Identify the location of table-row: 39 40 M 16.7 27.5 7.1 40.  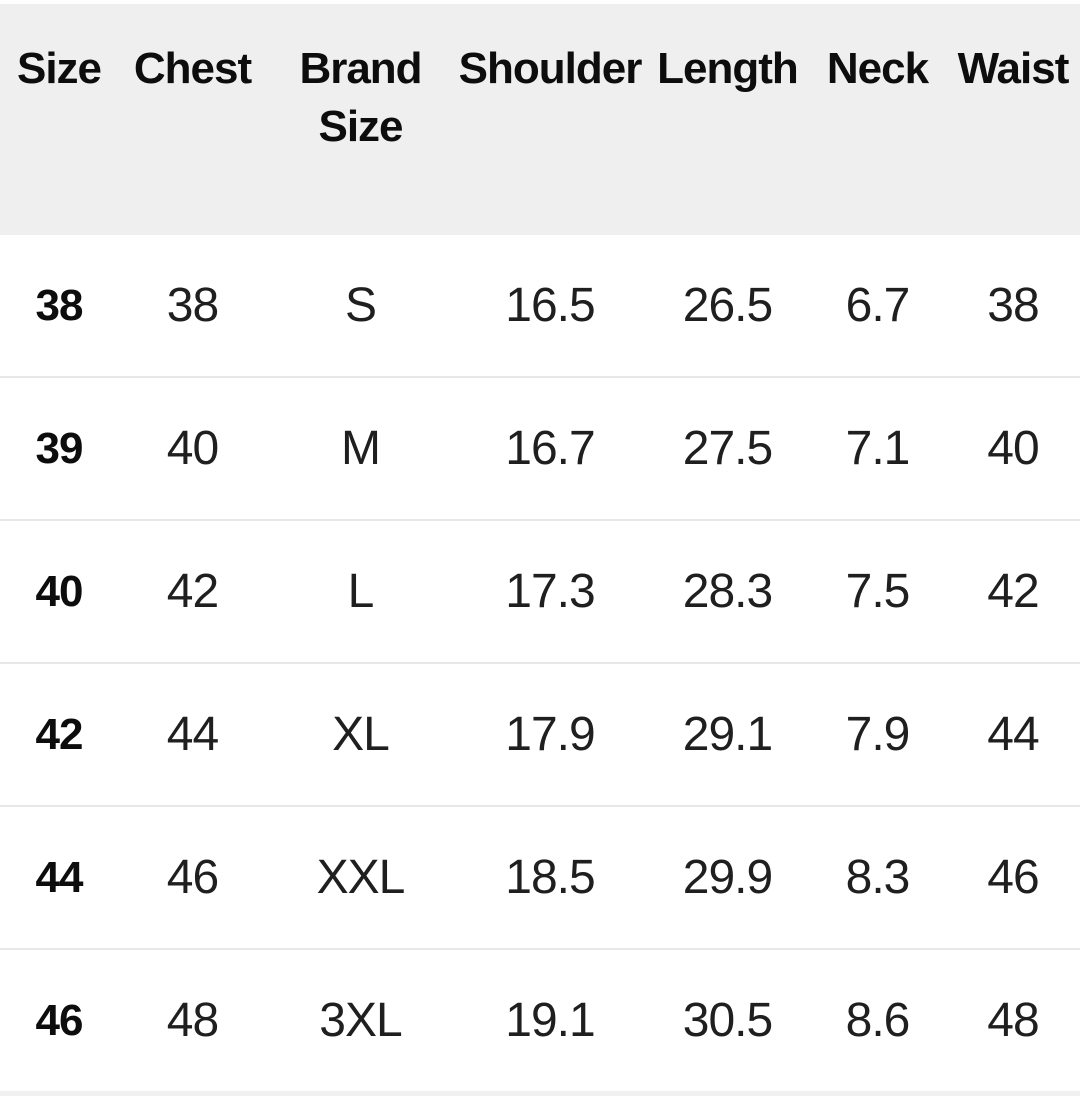
(540, 448).